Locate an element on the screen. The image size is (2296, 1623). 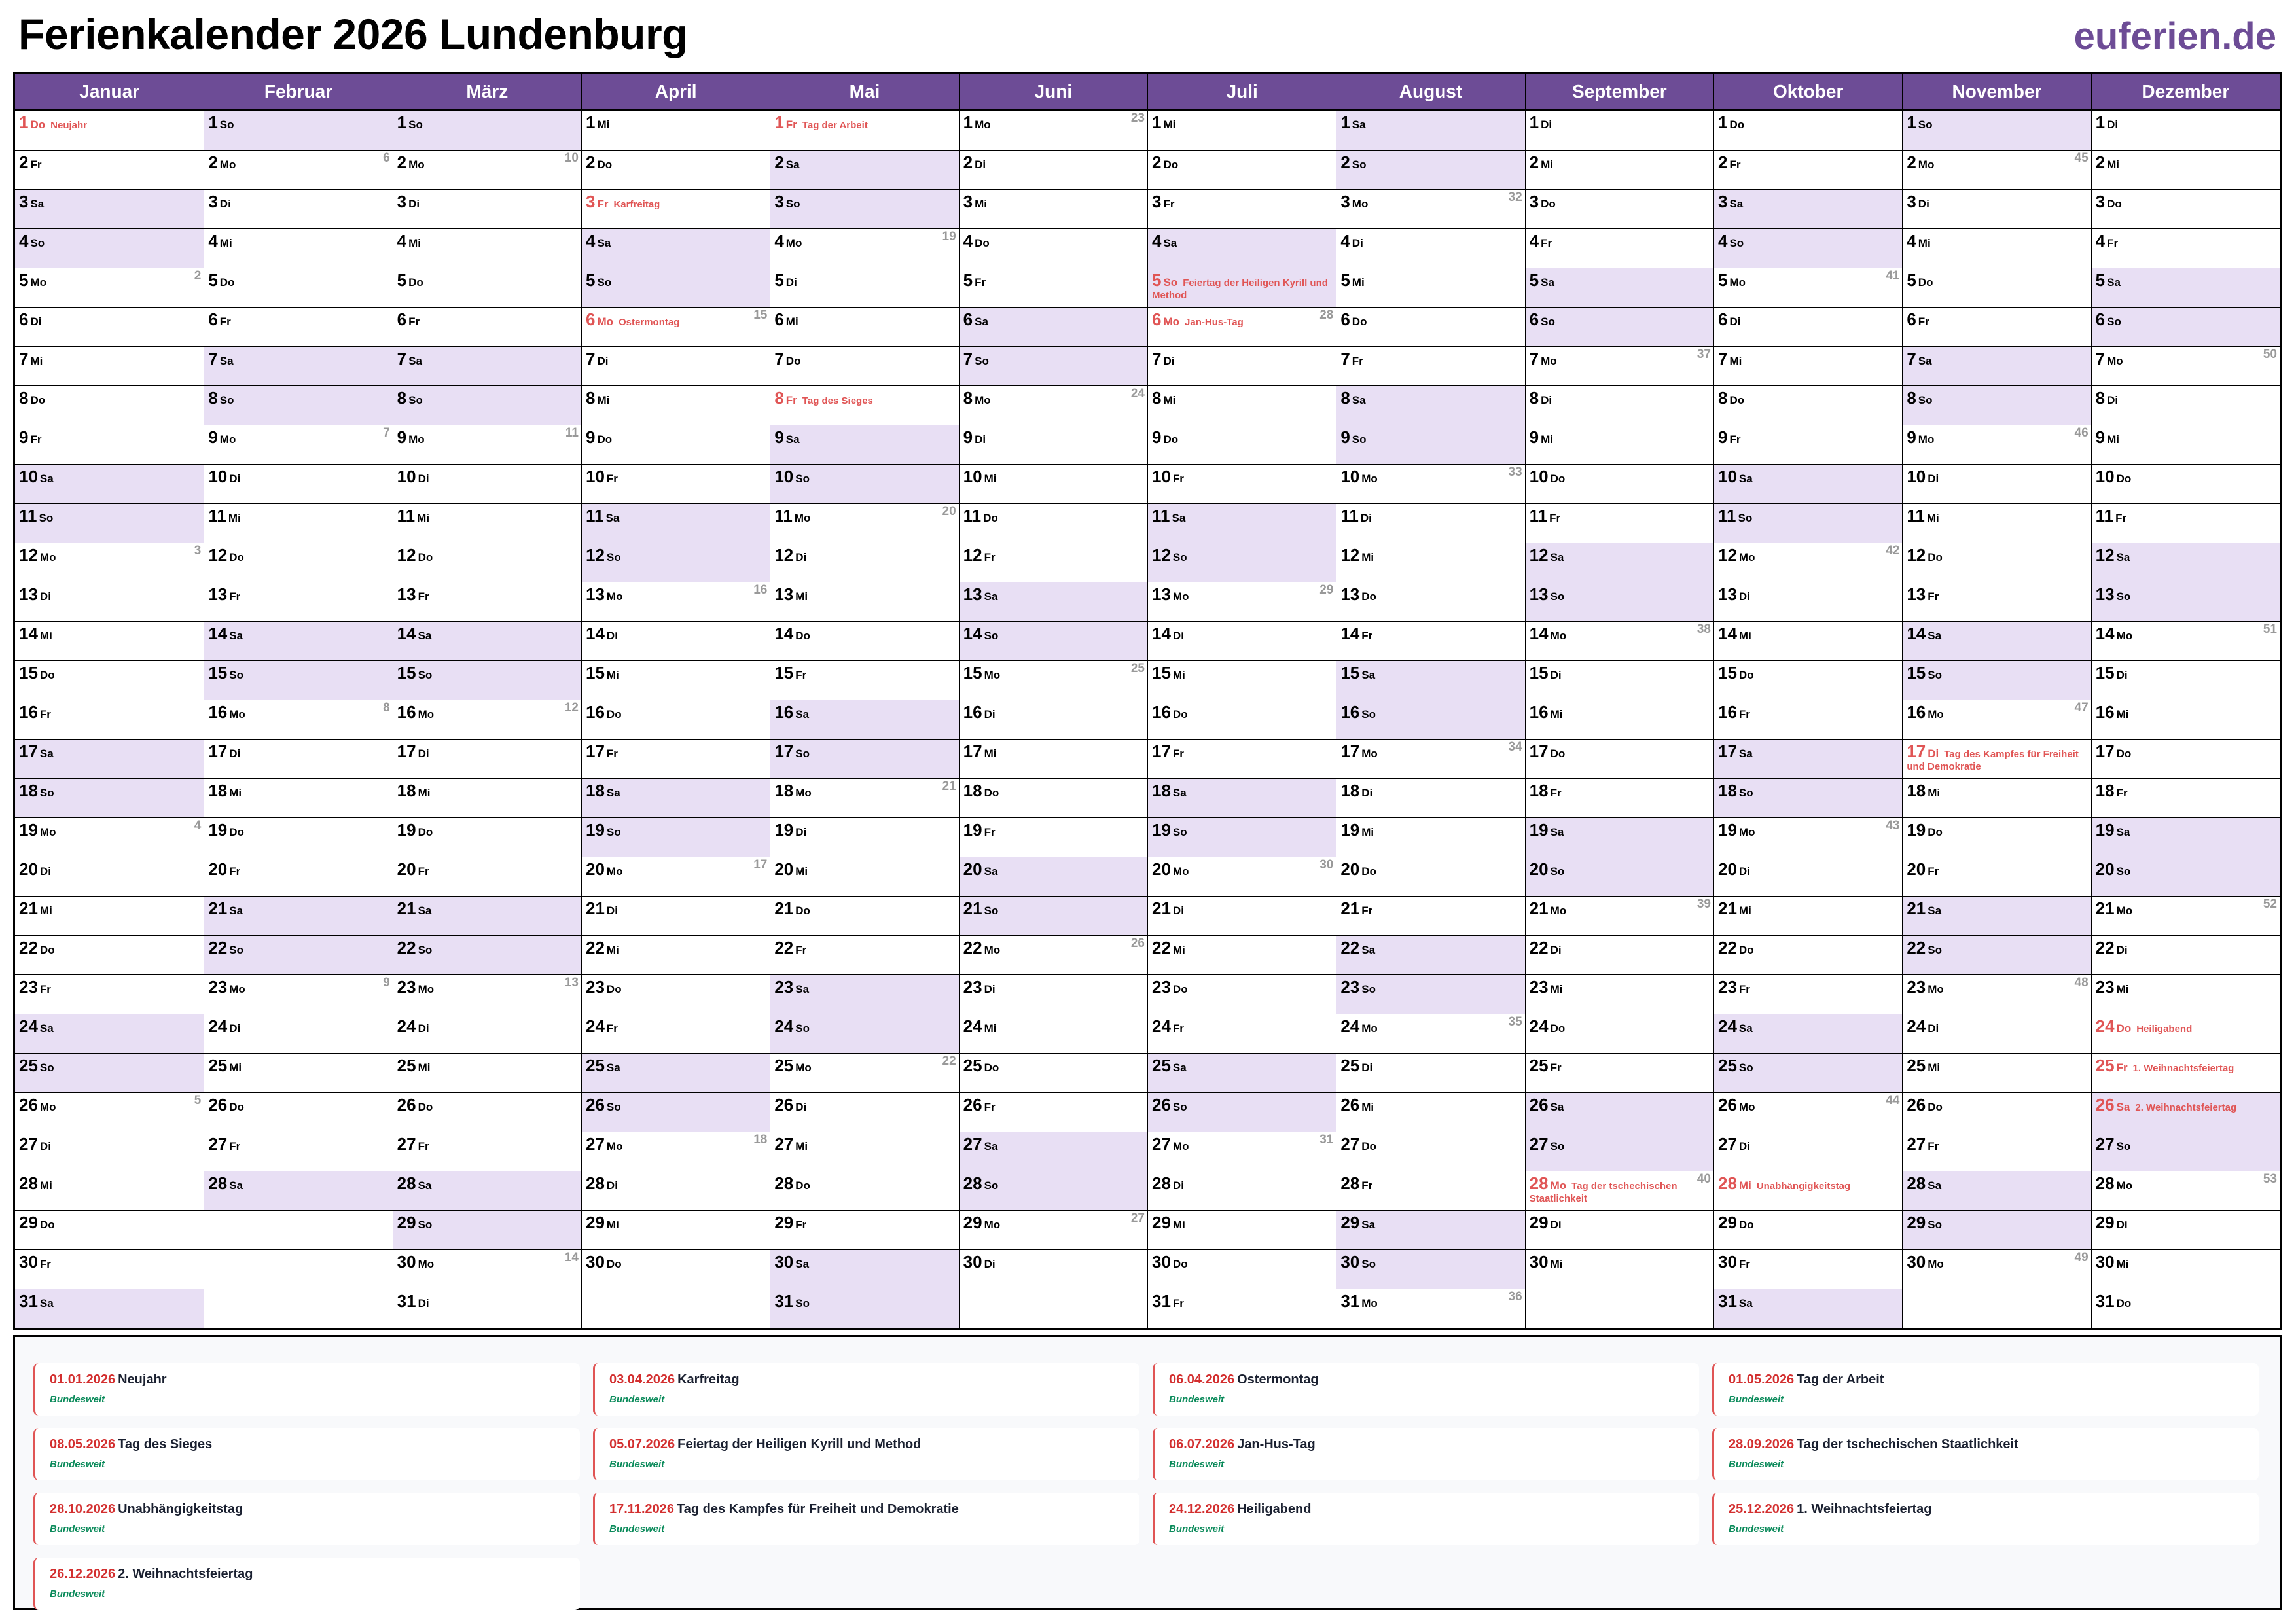
day-cell: 24 Fr is located at coordinates (1242, 1033).